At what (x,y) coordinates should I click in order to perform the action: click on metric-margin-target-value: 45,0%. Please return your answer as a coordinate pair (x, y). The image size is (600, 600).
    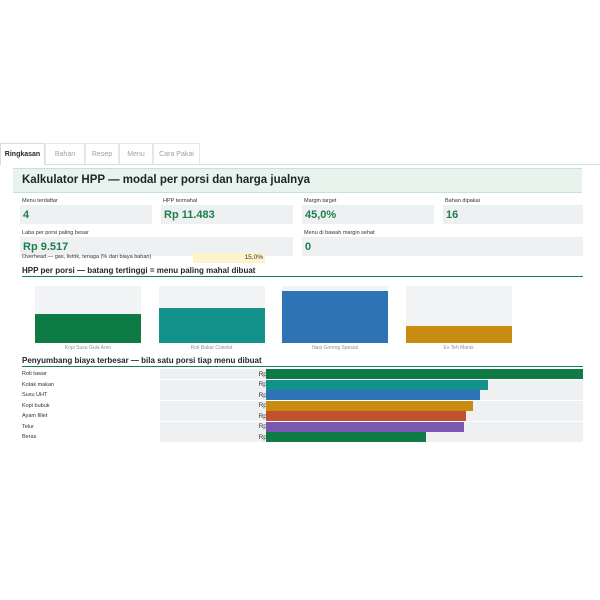
    Looking at the image, I should click on (321, 215).